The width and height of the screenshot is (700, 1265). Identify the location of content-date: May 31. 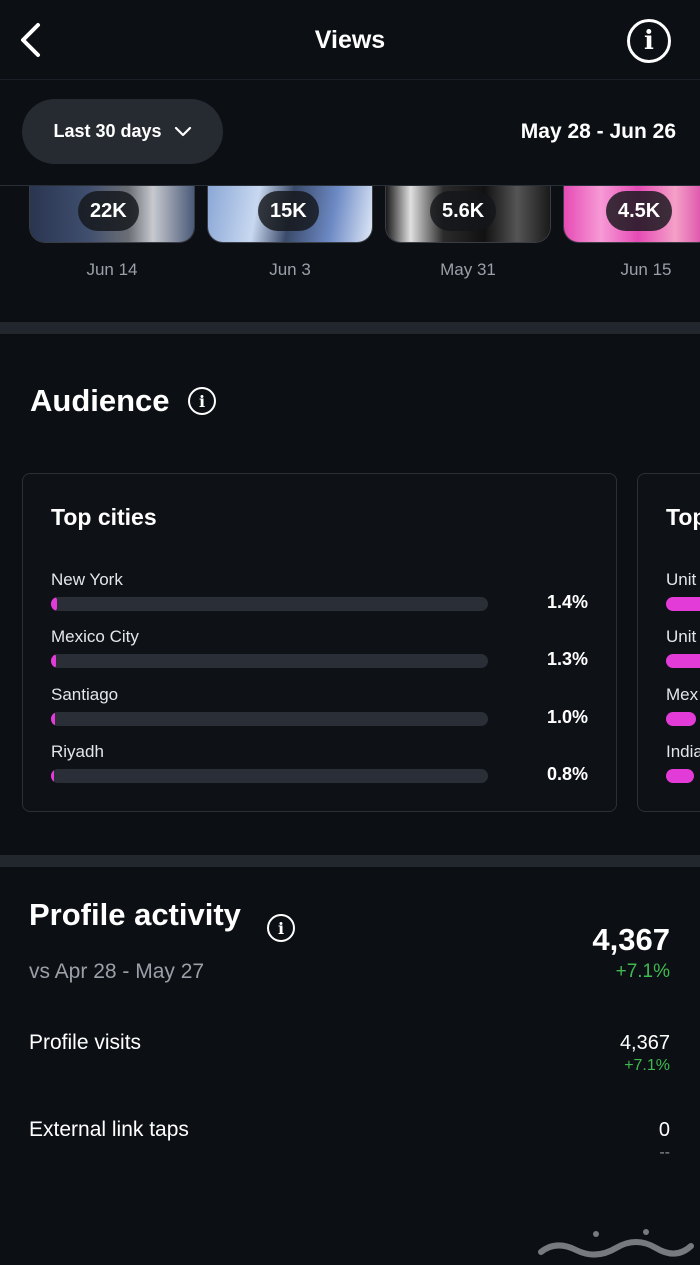
(468, 269).